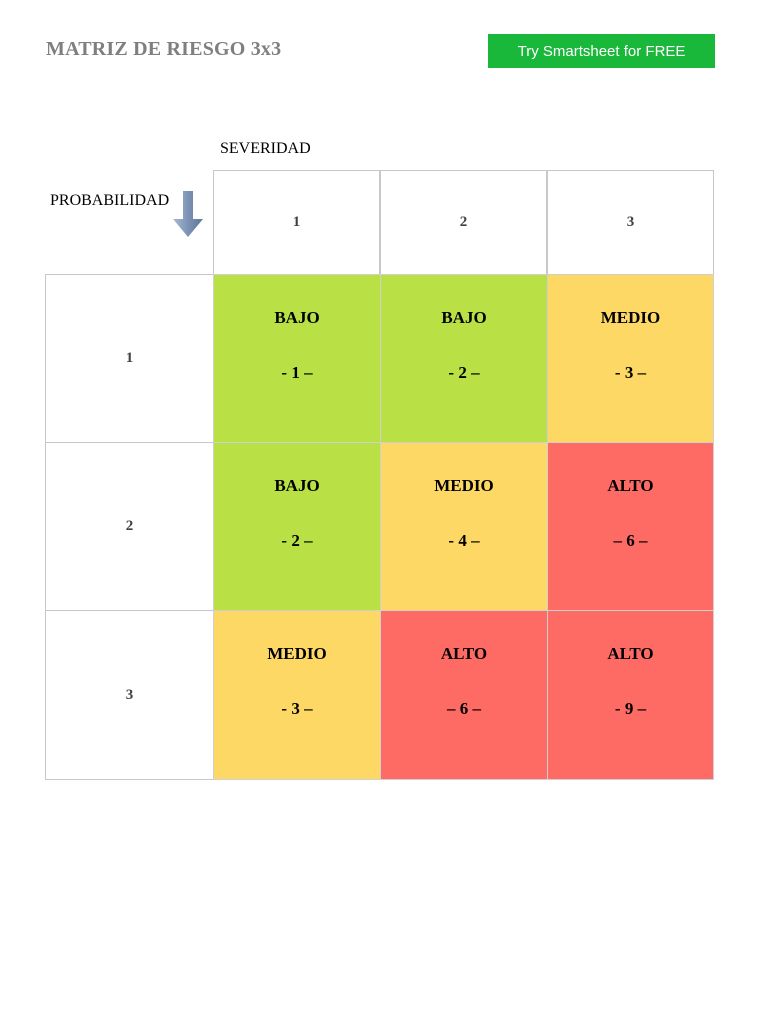  I want to click on probability-level: 3, so click(129, 694).